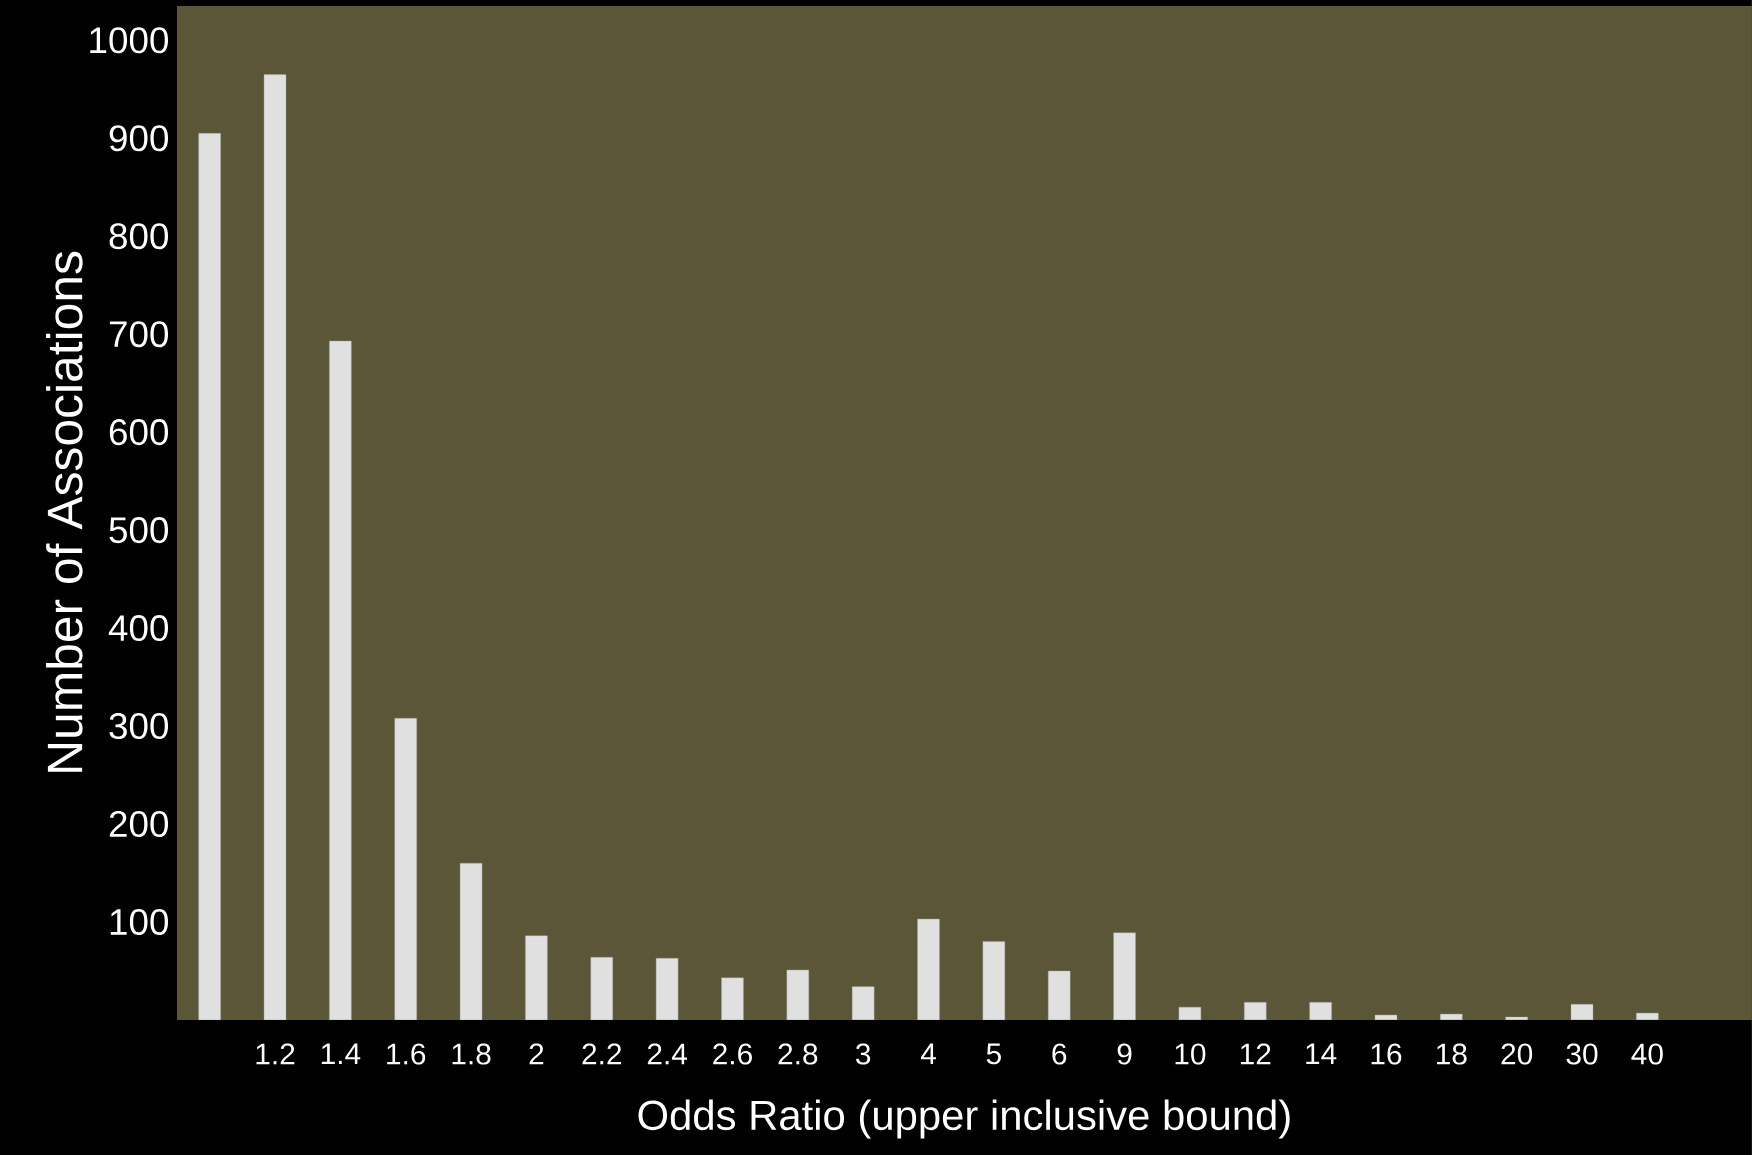 The width and height of the screenshot is (1752, 1155). I want to click on y-tick-label: 600, so click(139, 432).